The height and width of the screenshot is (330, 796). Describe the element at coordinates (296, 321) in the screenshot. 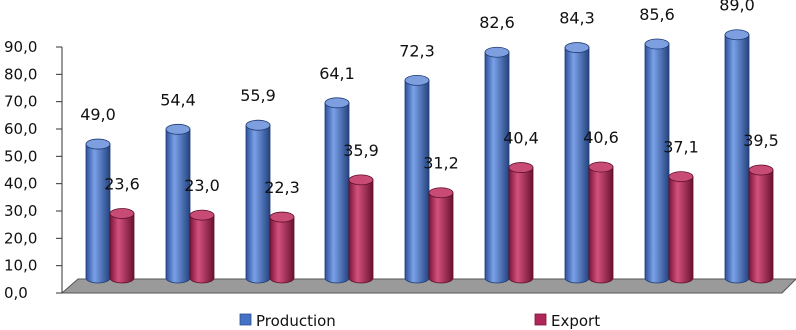

I see `legend-label-production: Production` at that location.